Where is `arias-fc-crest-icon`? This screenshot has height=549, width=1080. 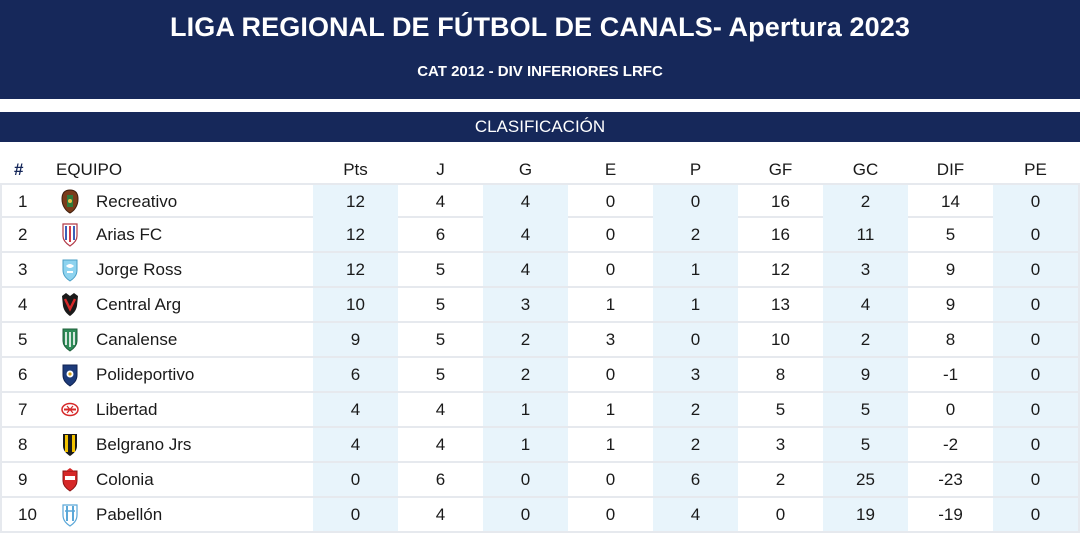 arias-fc-crest-icon is located at coordinates (69, 234).